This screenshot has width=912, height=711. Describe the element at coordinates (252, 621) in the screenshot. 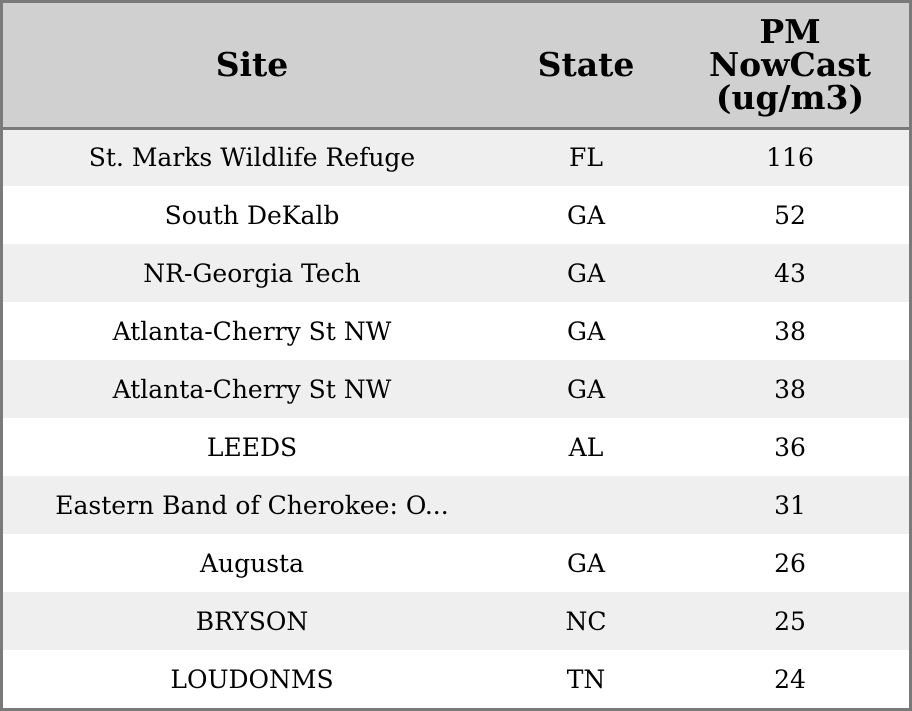

I see `cell-site: BRYSON` at that location.